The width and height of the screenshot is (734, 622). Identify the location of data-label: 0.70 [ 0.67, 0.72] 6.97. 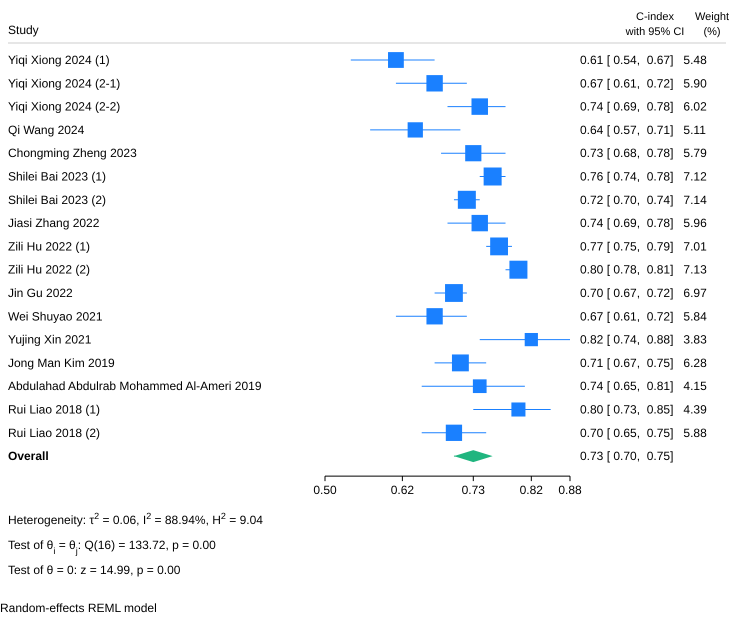
(644, 293).